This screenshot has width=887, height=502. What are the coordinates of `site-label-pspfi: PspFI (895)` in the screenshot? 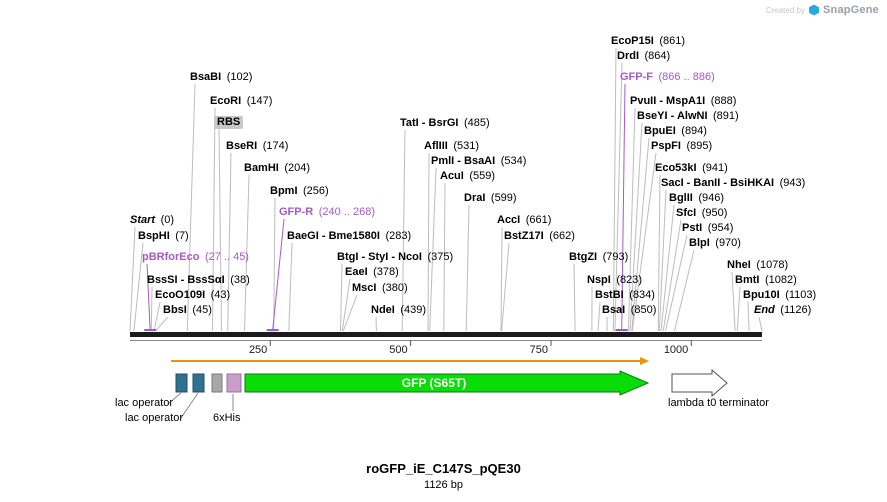 It's located at (681, 146).